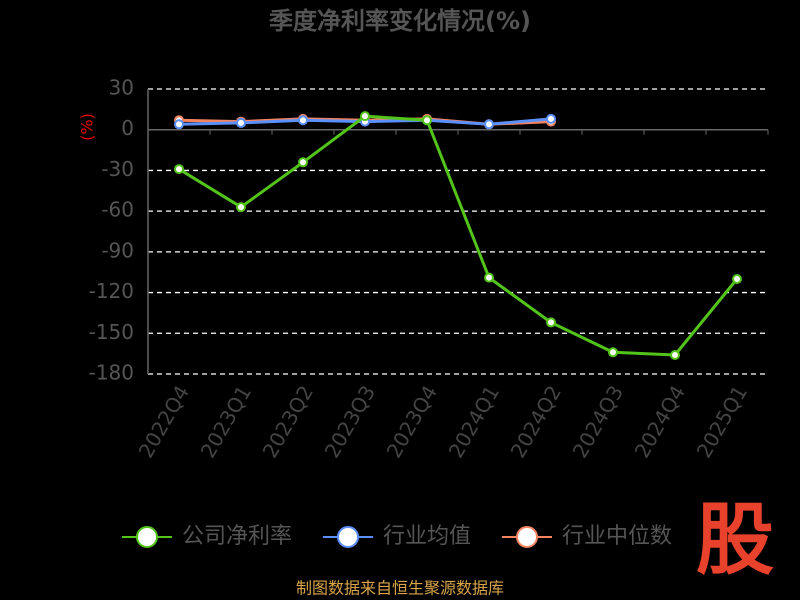 Image resolution: width=800 pixels, height=600 pixels. I want to click on y-tick-label: -30, so click(117, 169).